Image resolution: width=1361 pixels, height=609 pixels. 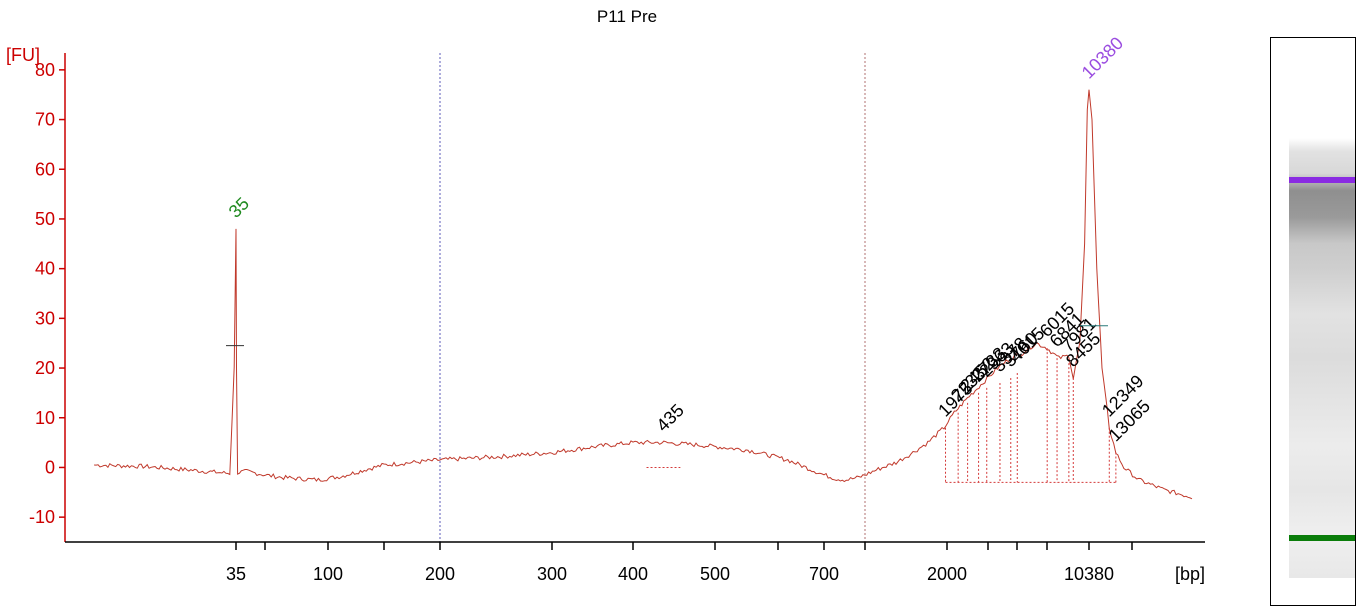 What do you see at coordinates (23, 55) in the screenshot?
I see `y-axis-label: [FU]` at bounding box center [23, 55].